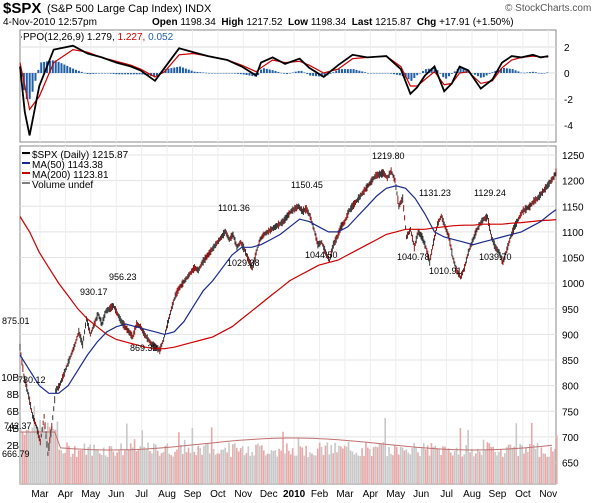  I want to click on price-legend-entry: Volume undef, so click(62, 185).